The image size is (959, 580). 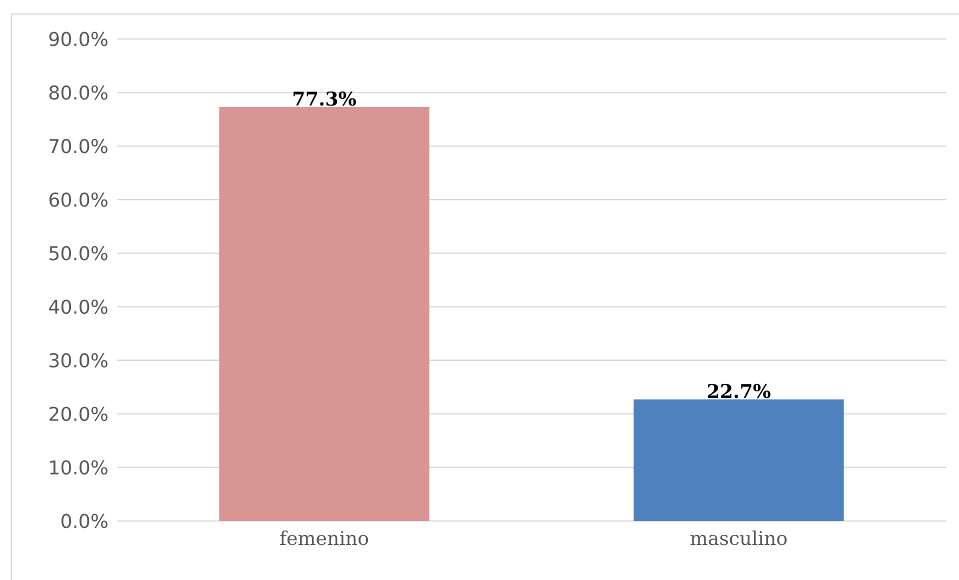 I want to click on y-tick-label: 40.0%, so click(x=78, y=307).